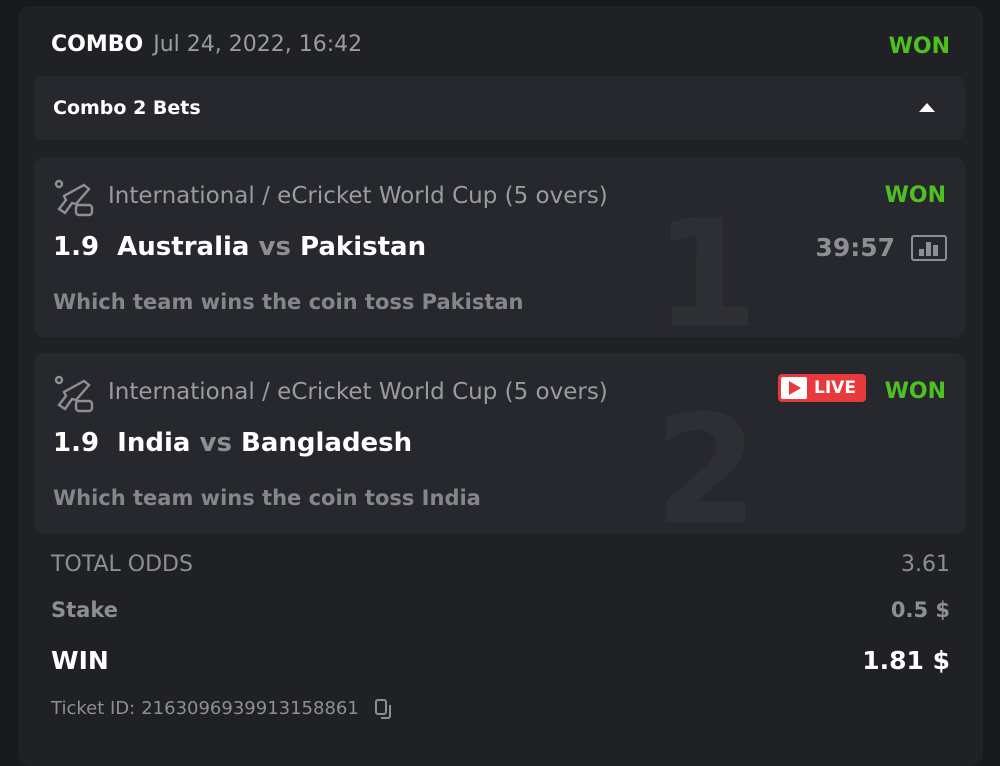  Describe the element at coordinates (122, 564) in the screenshot. I see `total-odds-label: TOTAL ODDS` at that location.